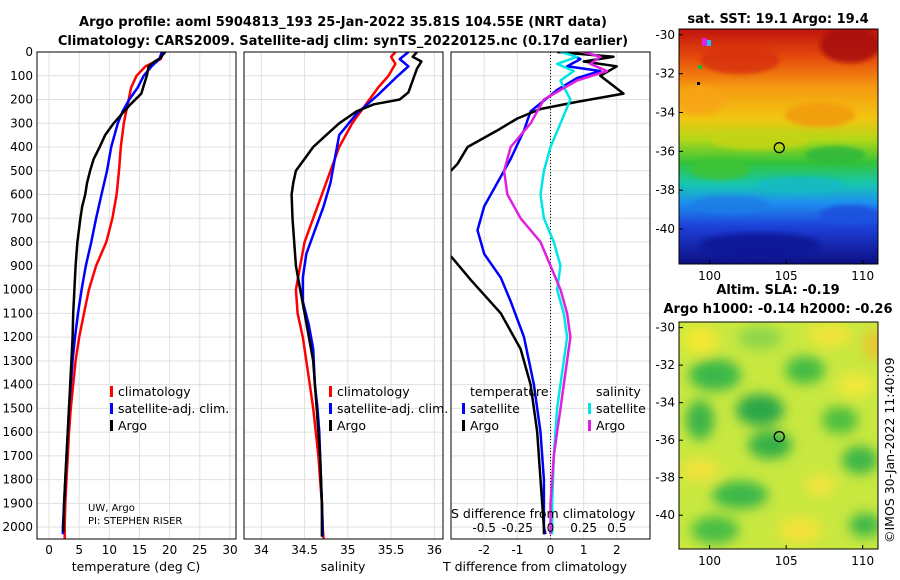 The height and width of the screenshot is (580, 900). Describe the element at coordinates (17, 313) in the screenshot. I see `depth-tick-label: 1100` at that location.